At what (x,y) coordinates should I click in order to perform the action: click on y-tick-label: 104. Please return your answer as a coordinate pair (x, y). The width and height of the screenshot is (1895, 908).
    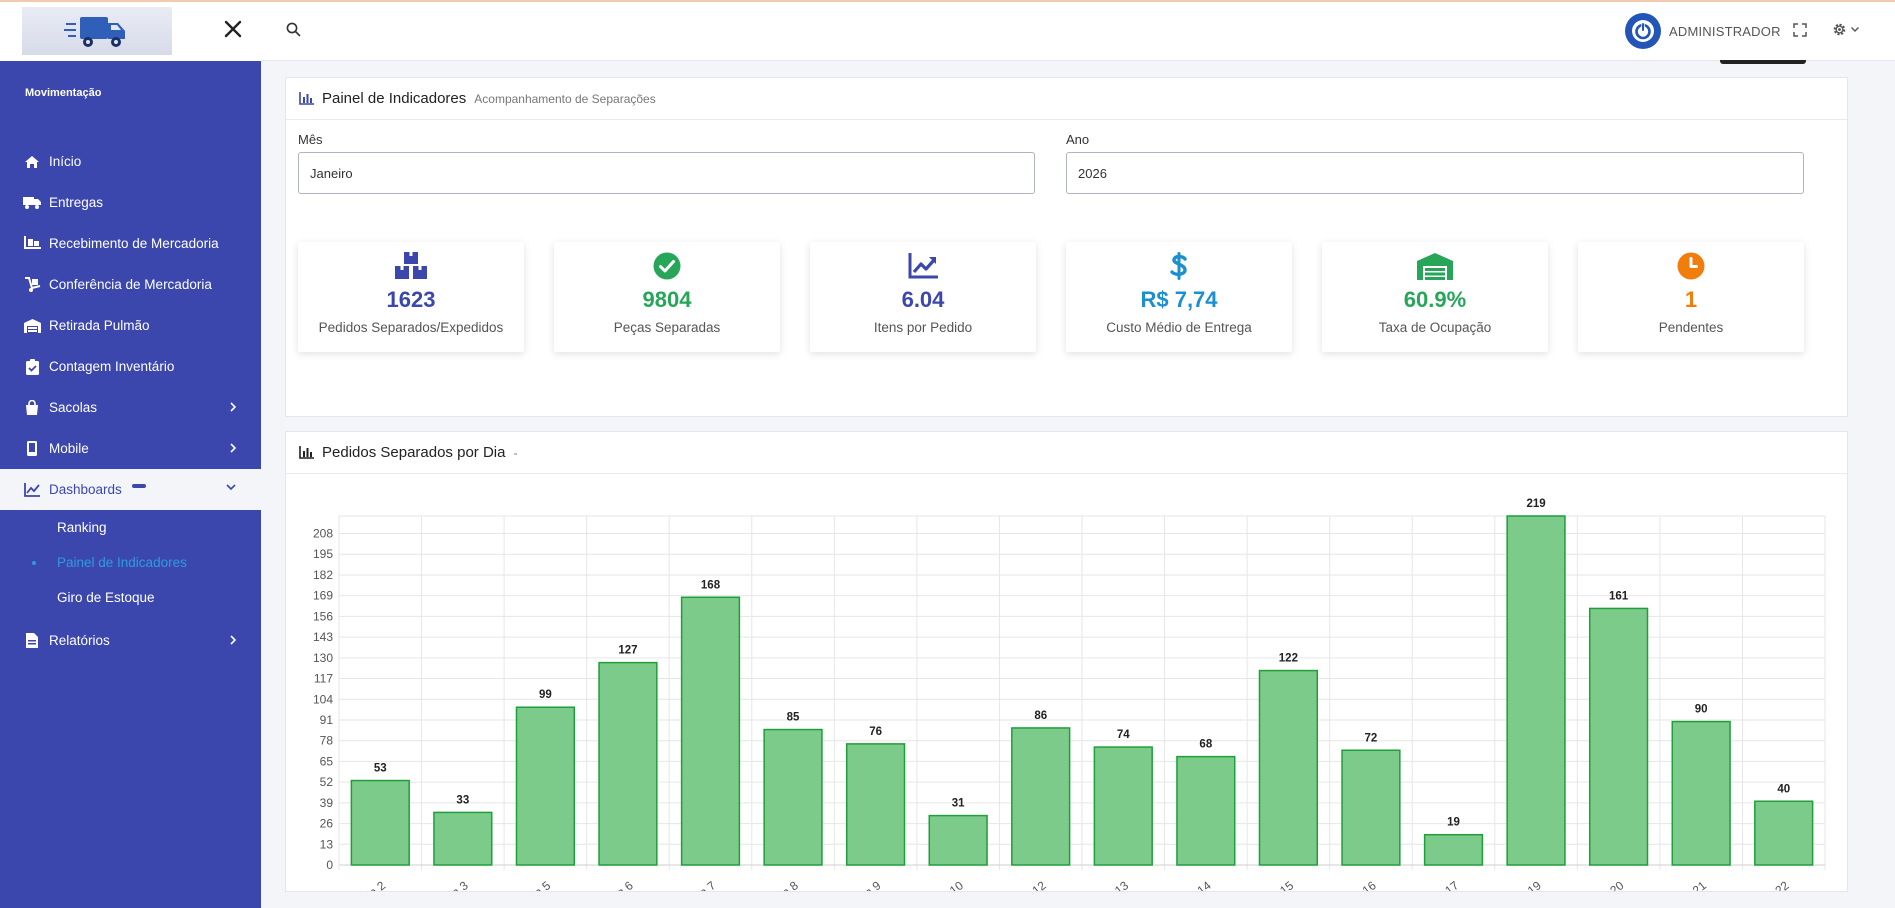
    Looking at the image, I should click on (323, 699).